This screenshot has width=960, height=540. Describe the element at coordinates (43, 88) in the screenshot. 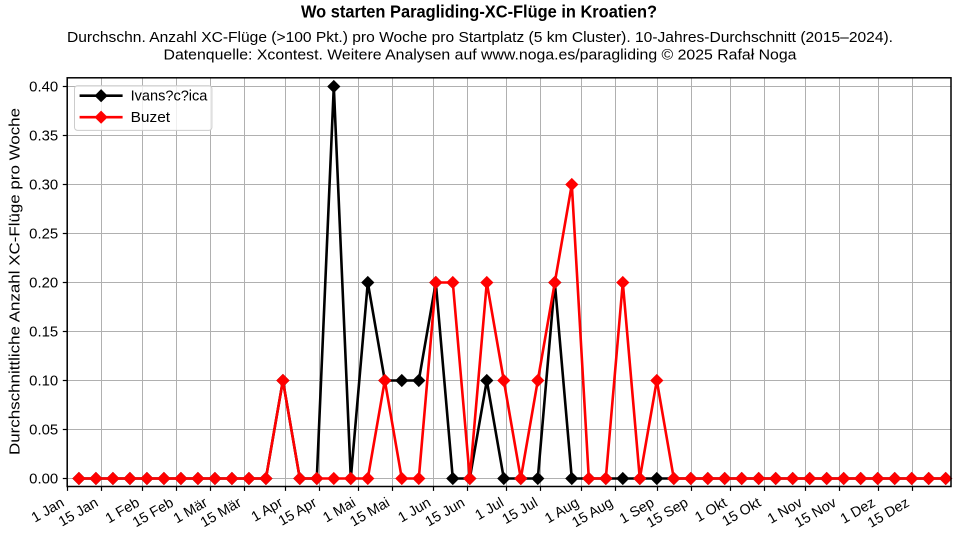

I see `svg-text: 0.40` at that location.